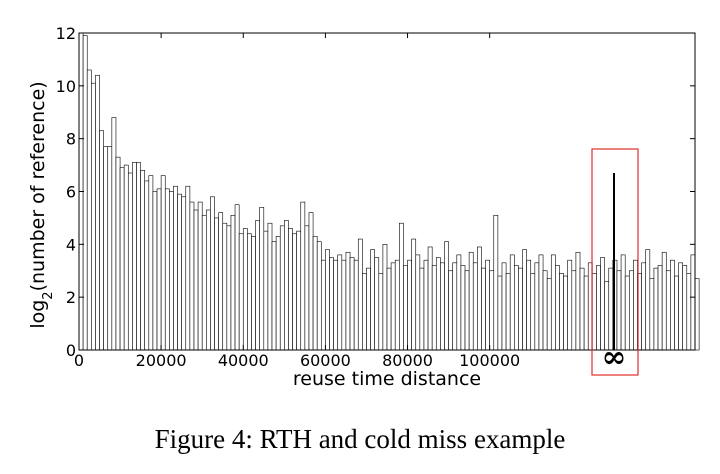 Image resolution: width=720 pixels, height=474 pixels. I want to click on y-axis-title-subscript: 2, so click(48, 295).